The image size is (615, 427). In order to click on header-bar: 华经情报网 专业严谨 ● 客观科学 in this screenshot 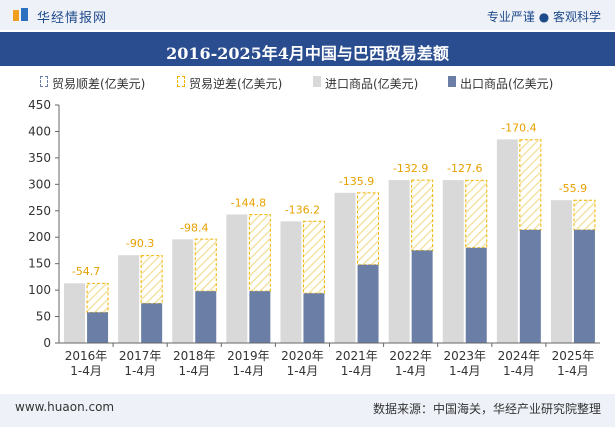, I will do `click(307, 15)`.